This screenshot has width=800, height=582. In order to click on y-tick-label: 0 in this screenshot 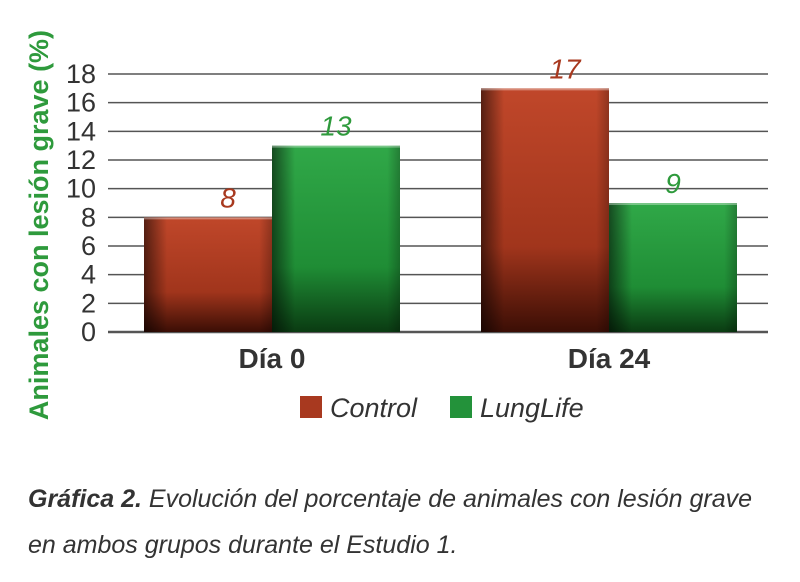, I will do `click(88, 332)`.